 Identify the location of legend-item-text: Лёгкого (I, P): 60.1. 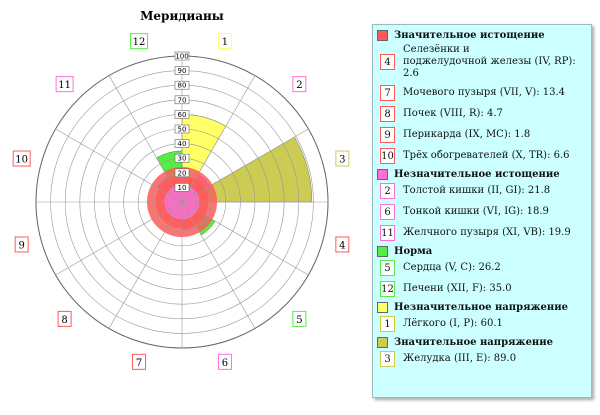
(453, 323).